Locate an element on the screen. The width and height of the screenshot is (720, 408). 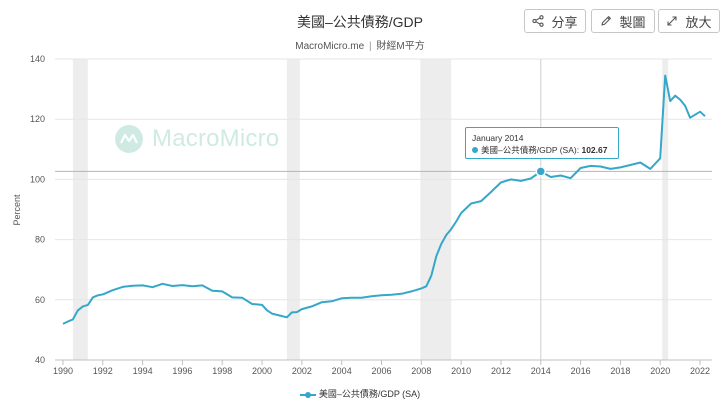
watermark-text: MacroMicro is located at coordinates (216, 138).